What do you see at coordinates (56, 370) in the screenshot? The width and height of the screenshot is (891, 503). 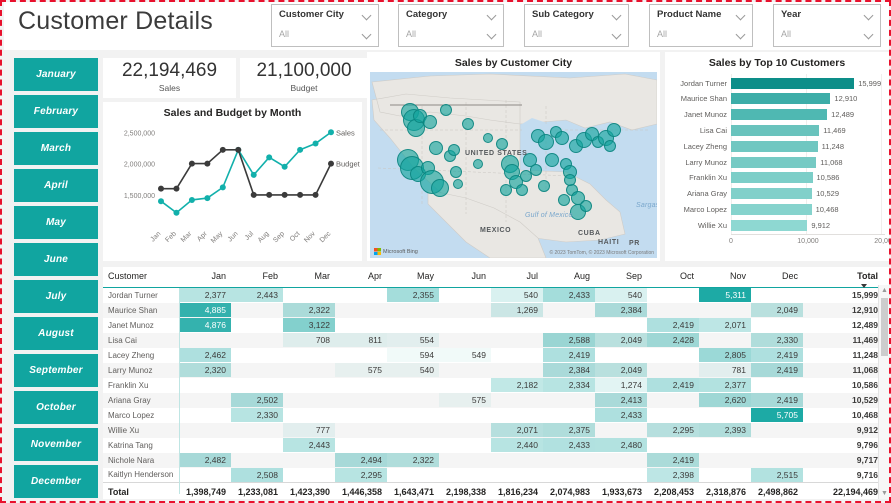 I see `month-button-september: September` at bounding box center [56, 370].